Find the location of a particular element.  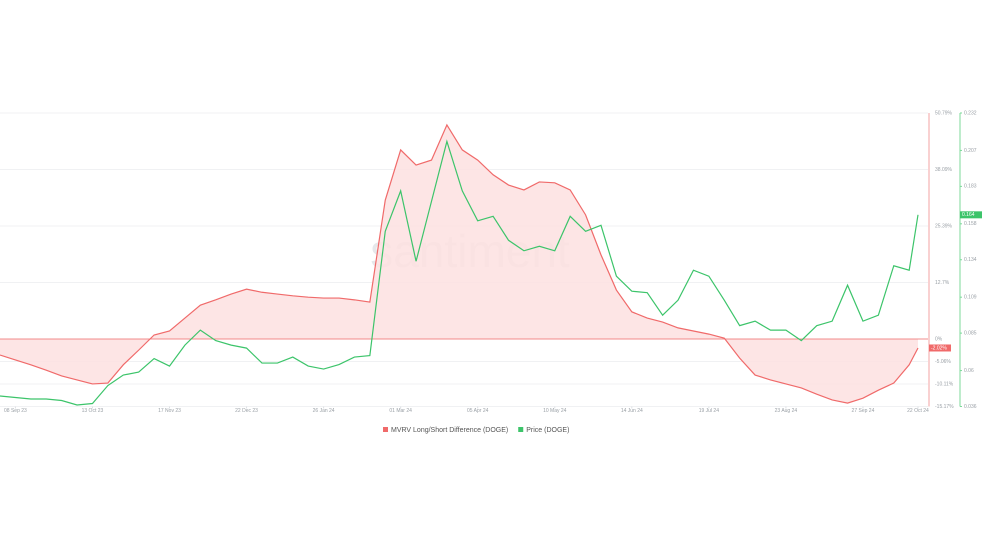

x-tick-label: 13 Oct 23 is located at coordinates (93, 411).